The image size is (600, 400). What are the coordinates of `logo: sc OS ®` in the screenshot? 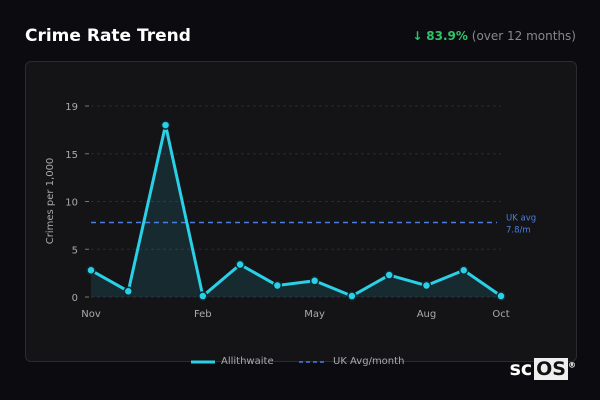 It's located at (542, 369).